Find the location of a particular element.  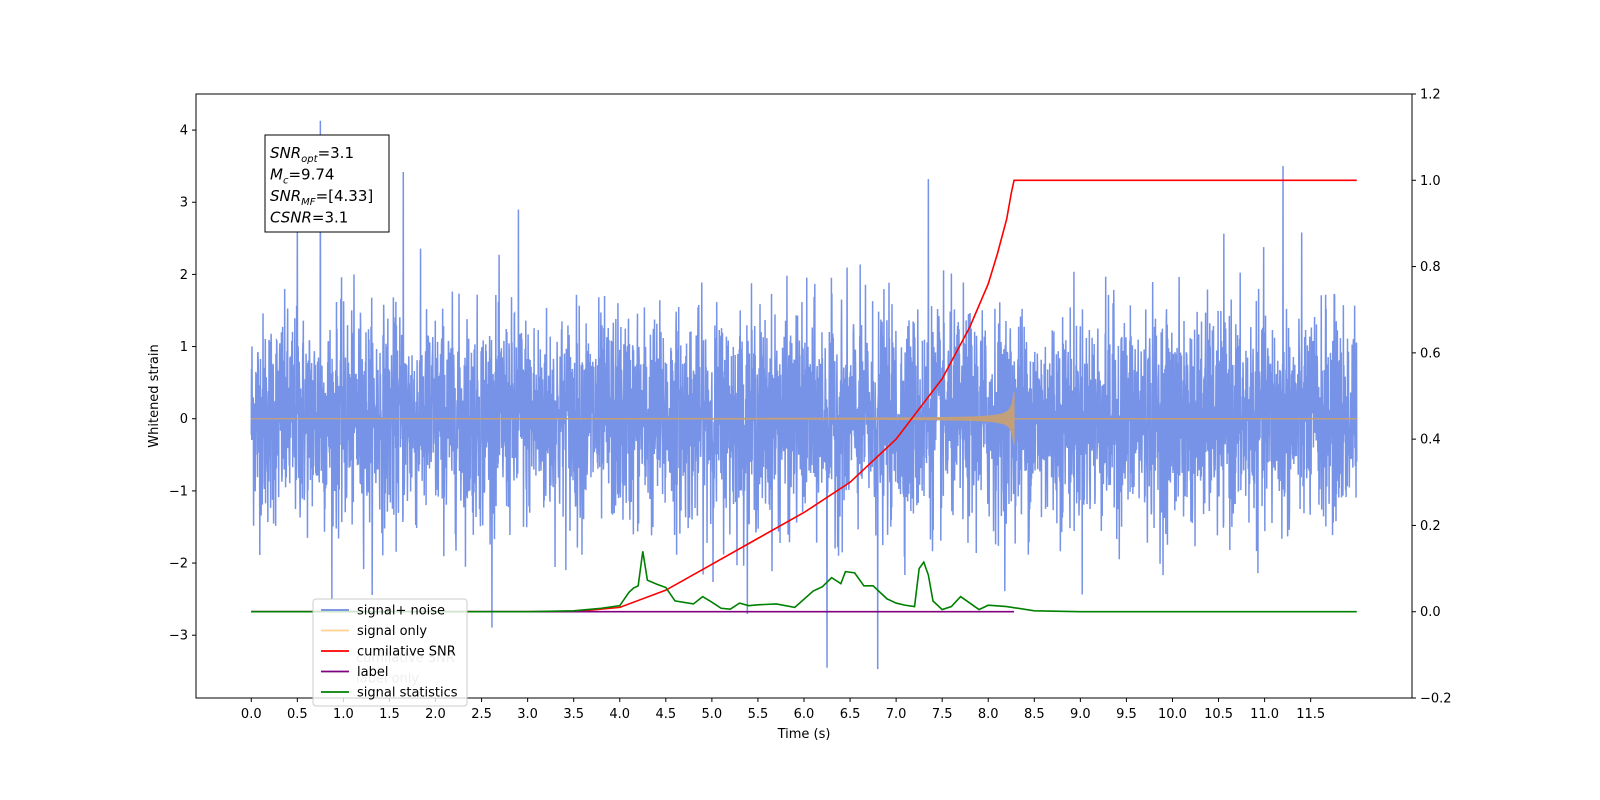

info-line-base: M is located at coordinates (276, 175).